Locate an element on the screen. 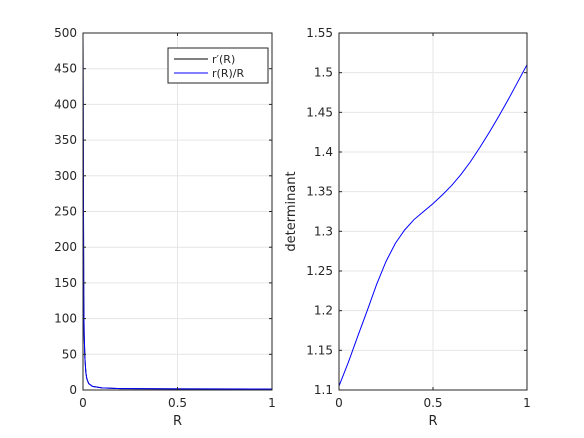 The width and height of the screenshot is (584, 438). y-axis-label: determinant is located at coordinates (291, 211).